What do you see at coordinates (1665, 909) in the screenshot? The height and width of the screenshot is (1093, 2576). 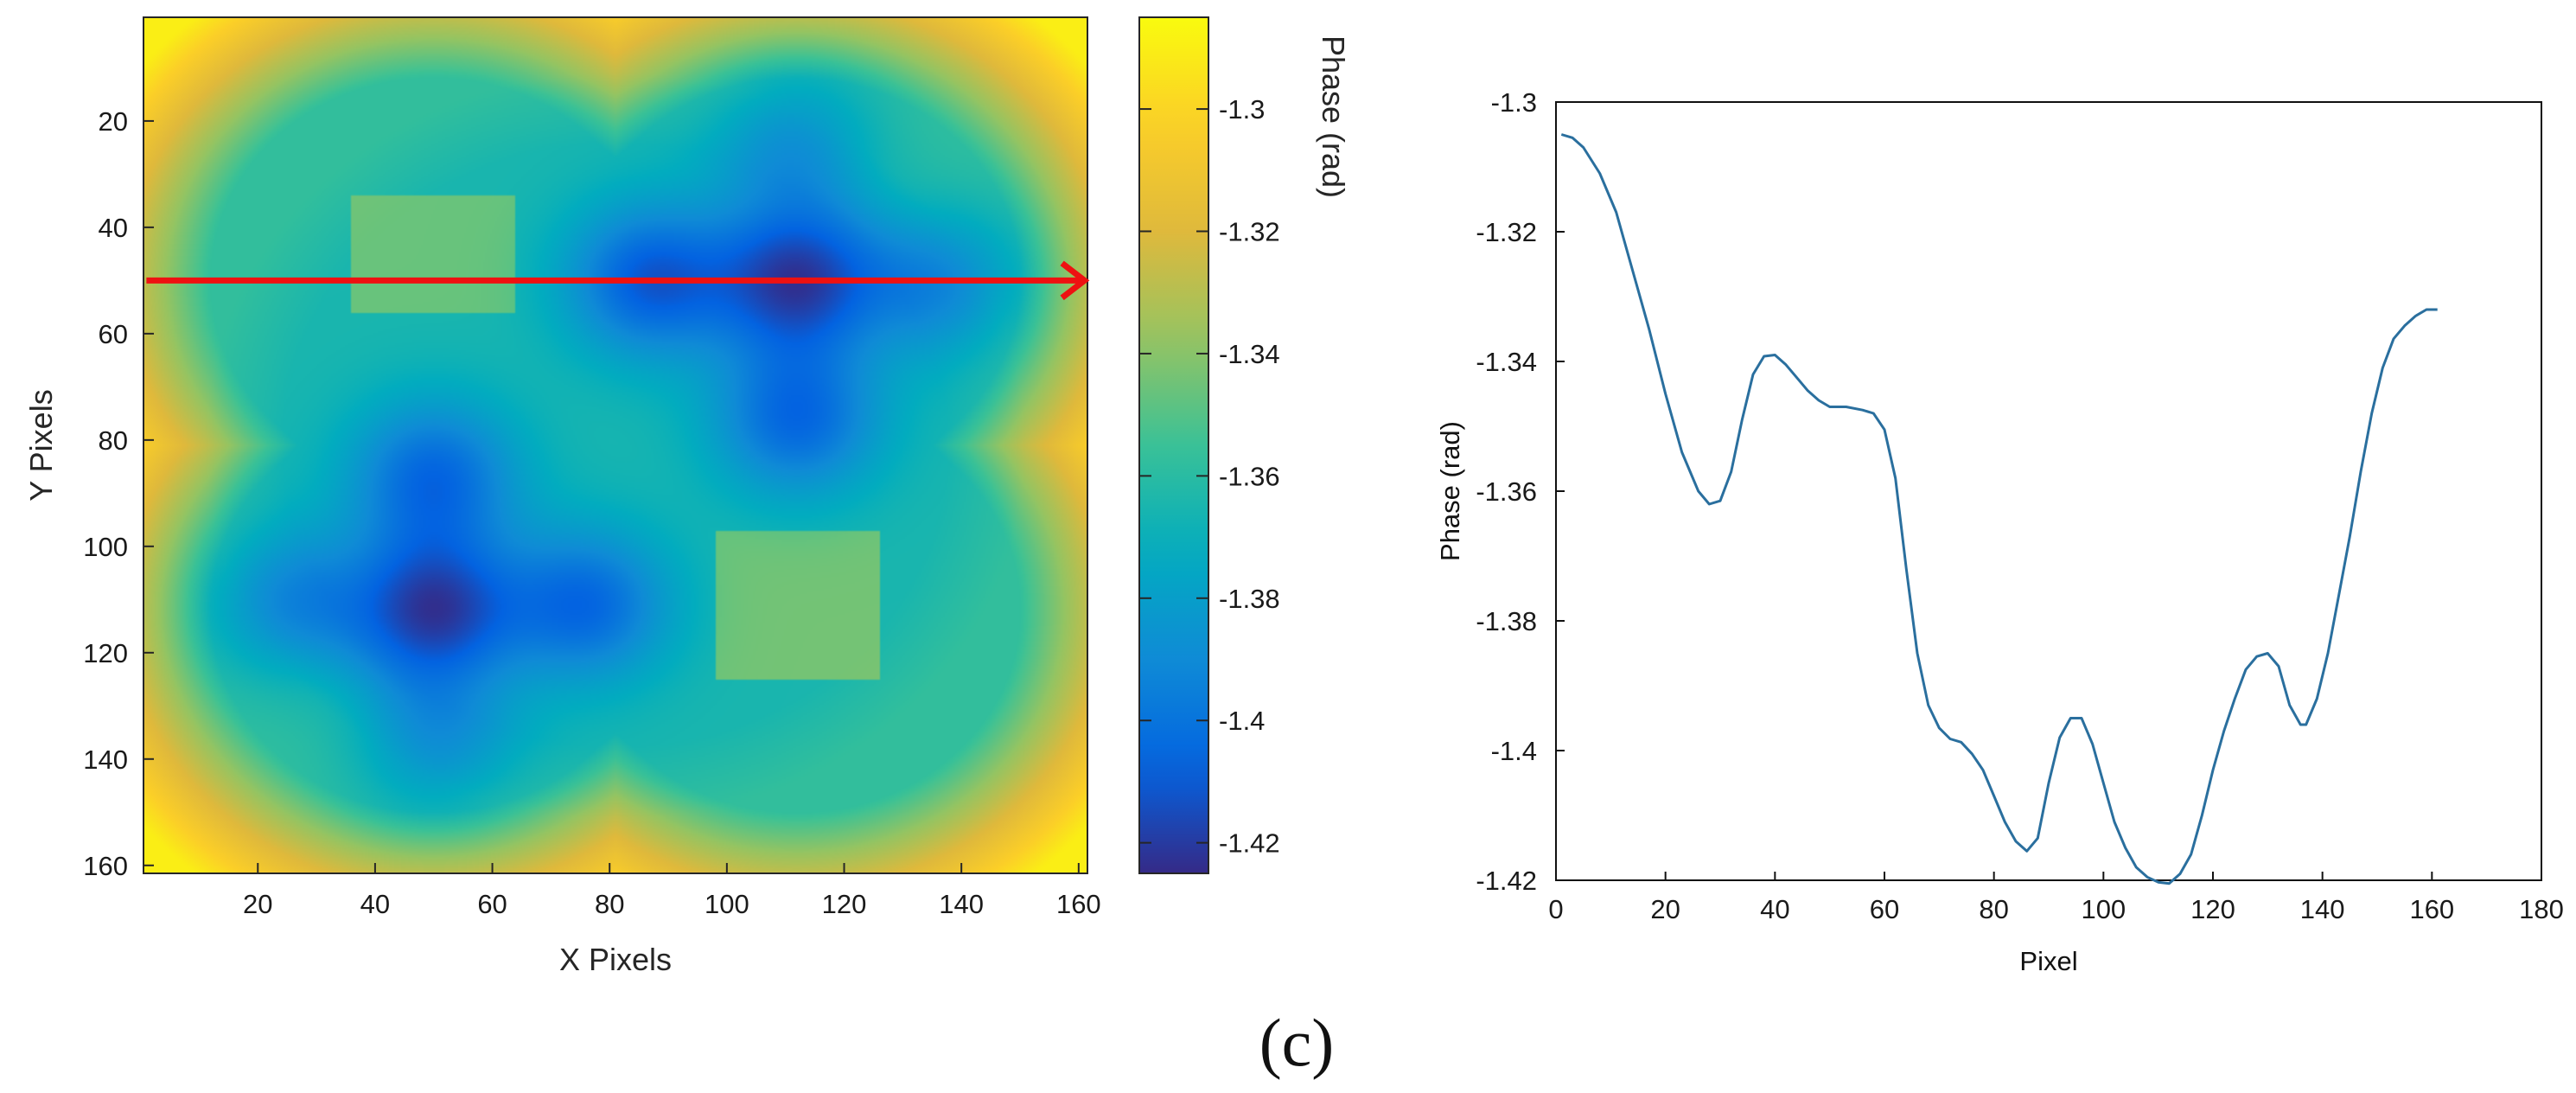 I see `line-x-tick-label: 20` at bounding box center [1665, 909].